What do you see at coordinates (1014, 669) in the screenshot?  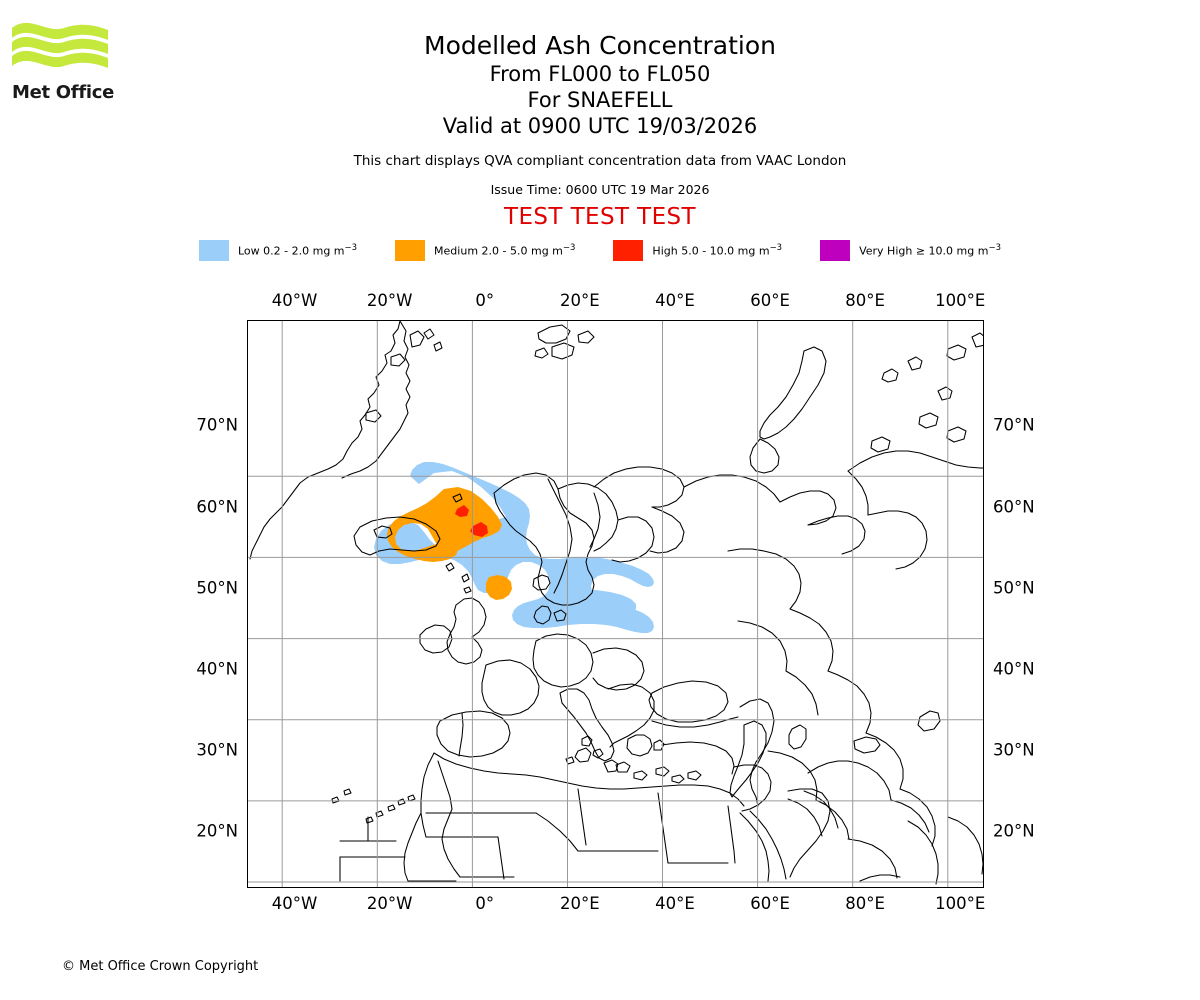 I see `lat-tick-label-right: 40°N` at bounding box center [1014, 669].